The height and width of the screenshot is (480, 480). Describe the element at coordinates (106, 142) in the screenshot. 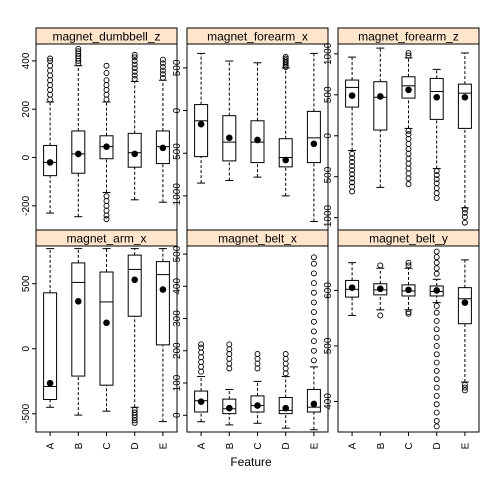

I see `box-C` at that location.